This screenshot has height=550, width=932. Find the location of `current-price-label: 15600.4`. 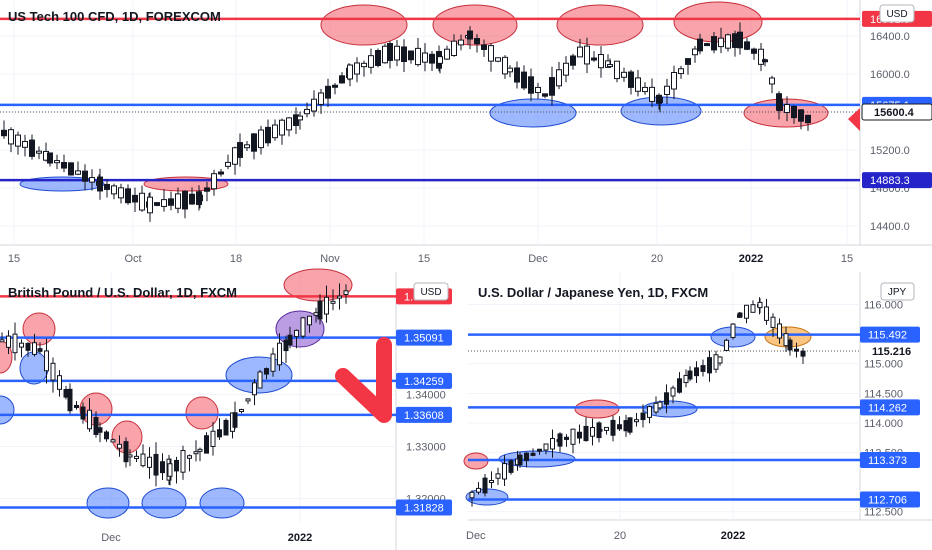

current-price-label: 15600.4 is located at coordinates (894, 113).